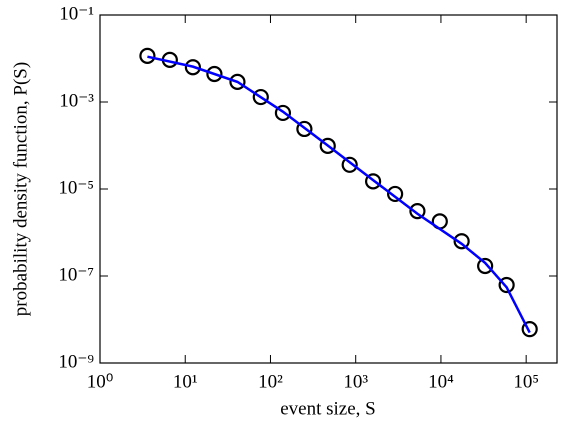 The image size is (570, 429). I want to click on x-tick-label: 10⁴, so click(441, 381).